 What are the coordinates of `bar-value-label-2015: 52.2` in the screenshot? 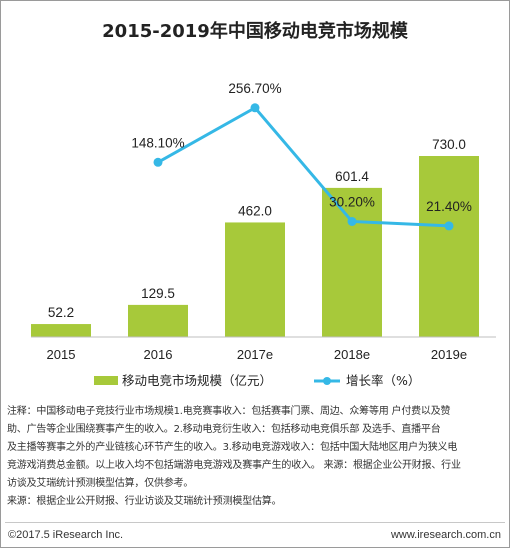 It's located at (61, 312).